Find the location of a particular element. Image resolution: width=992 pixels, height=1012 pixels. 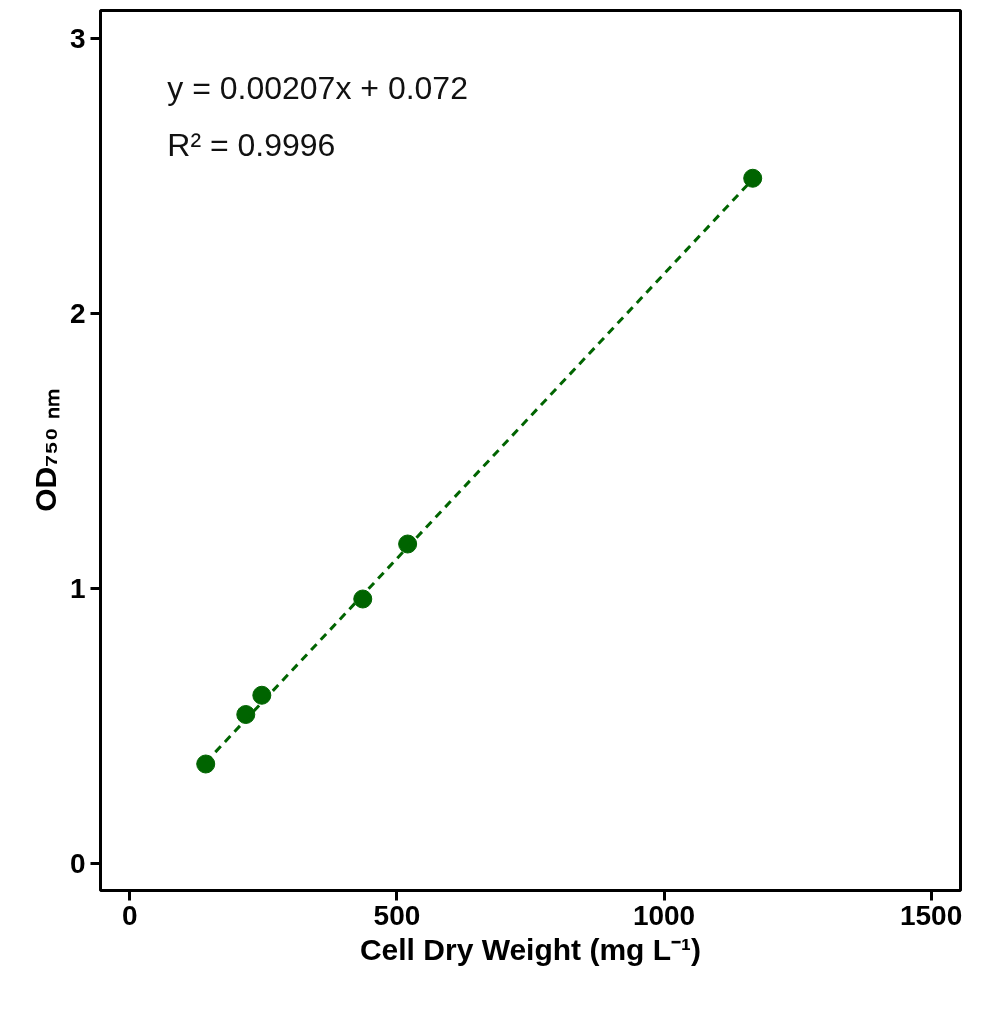

y-tick-label: 3 is located at coordinates (77, 38).